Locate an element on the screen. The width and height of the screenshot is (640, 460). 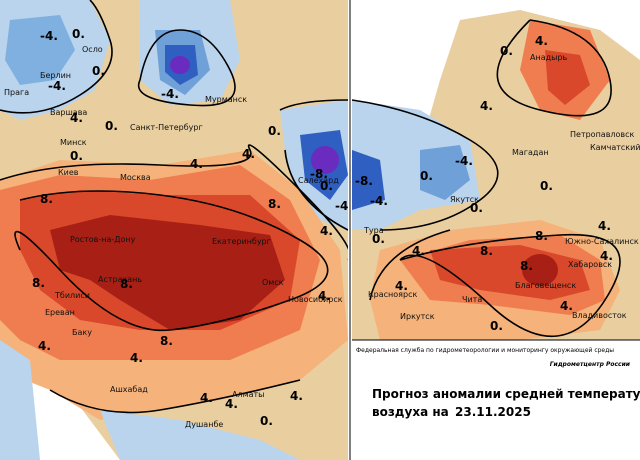
city-label: Алматы is located at coordinates (248, 394).